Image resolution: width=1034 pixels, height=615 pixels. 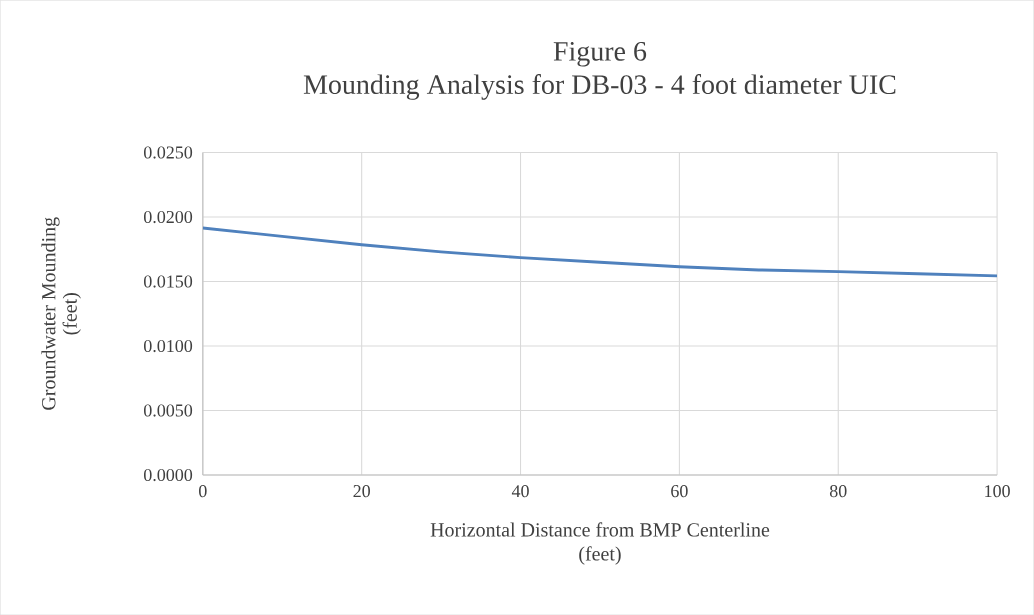 I want to click on y-tick-label: 0.0250, so click(x=168, y=152).